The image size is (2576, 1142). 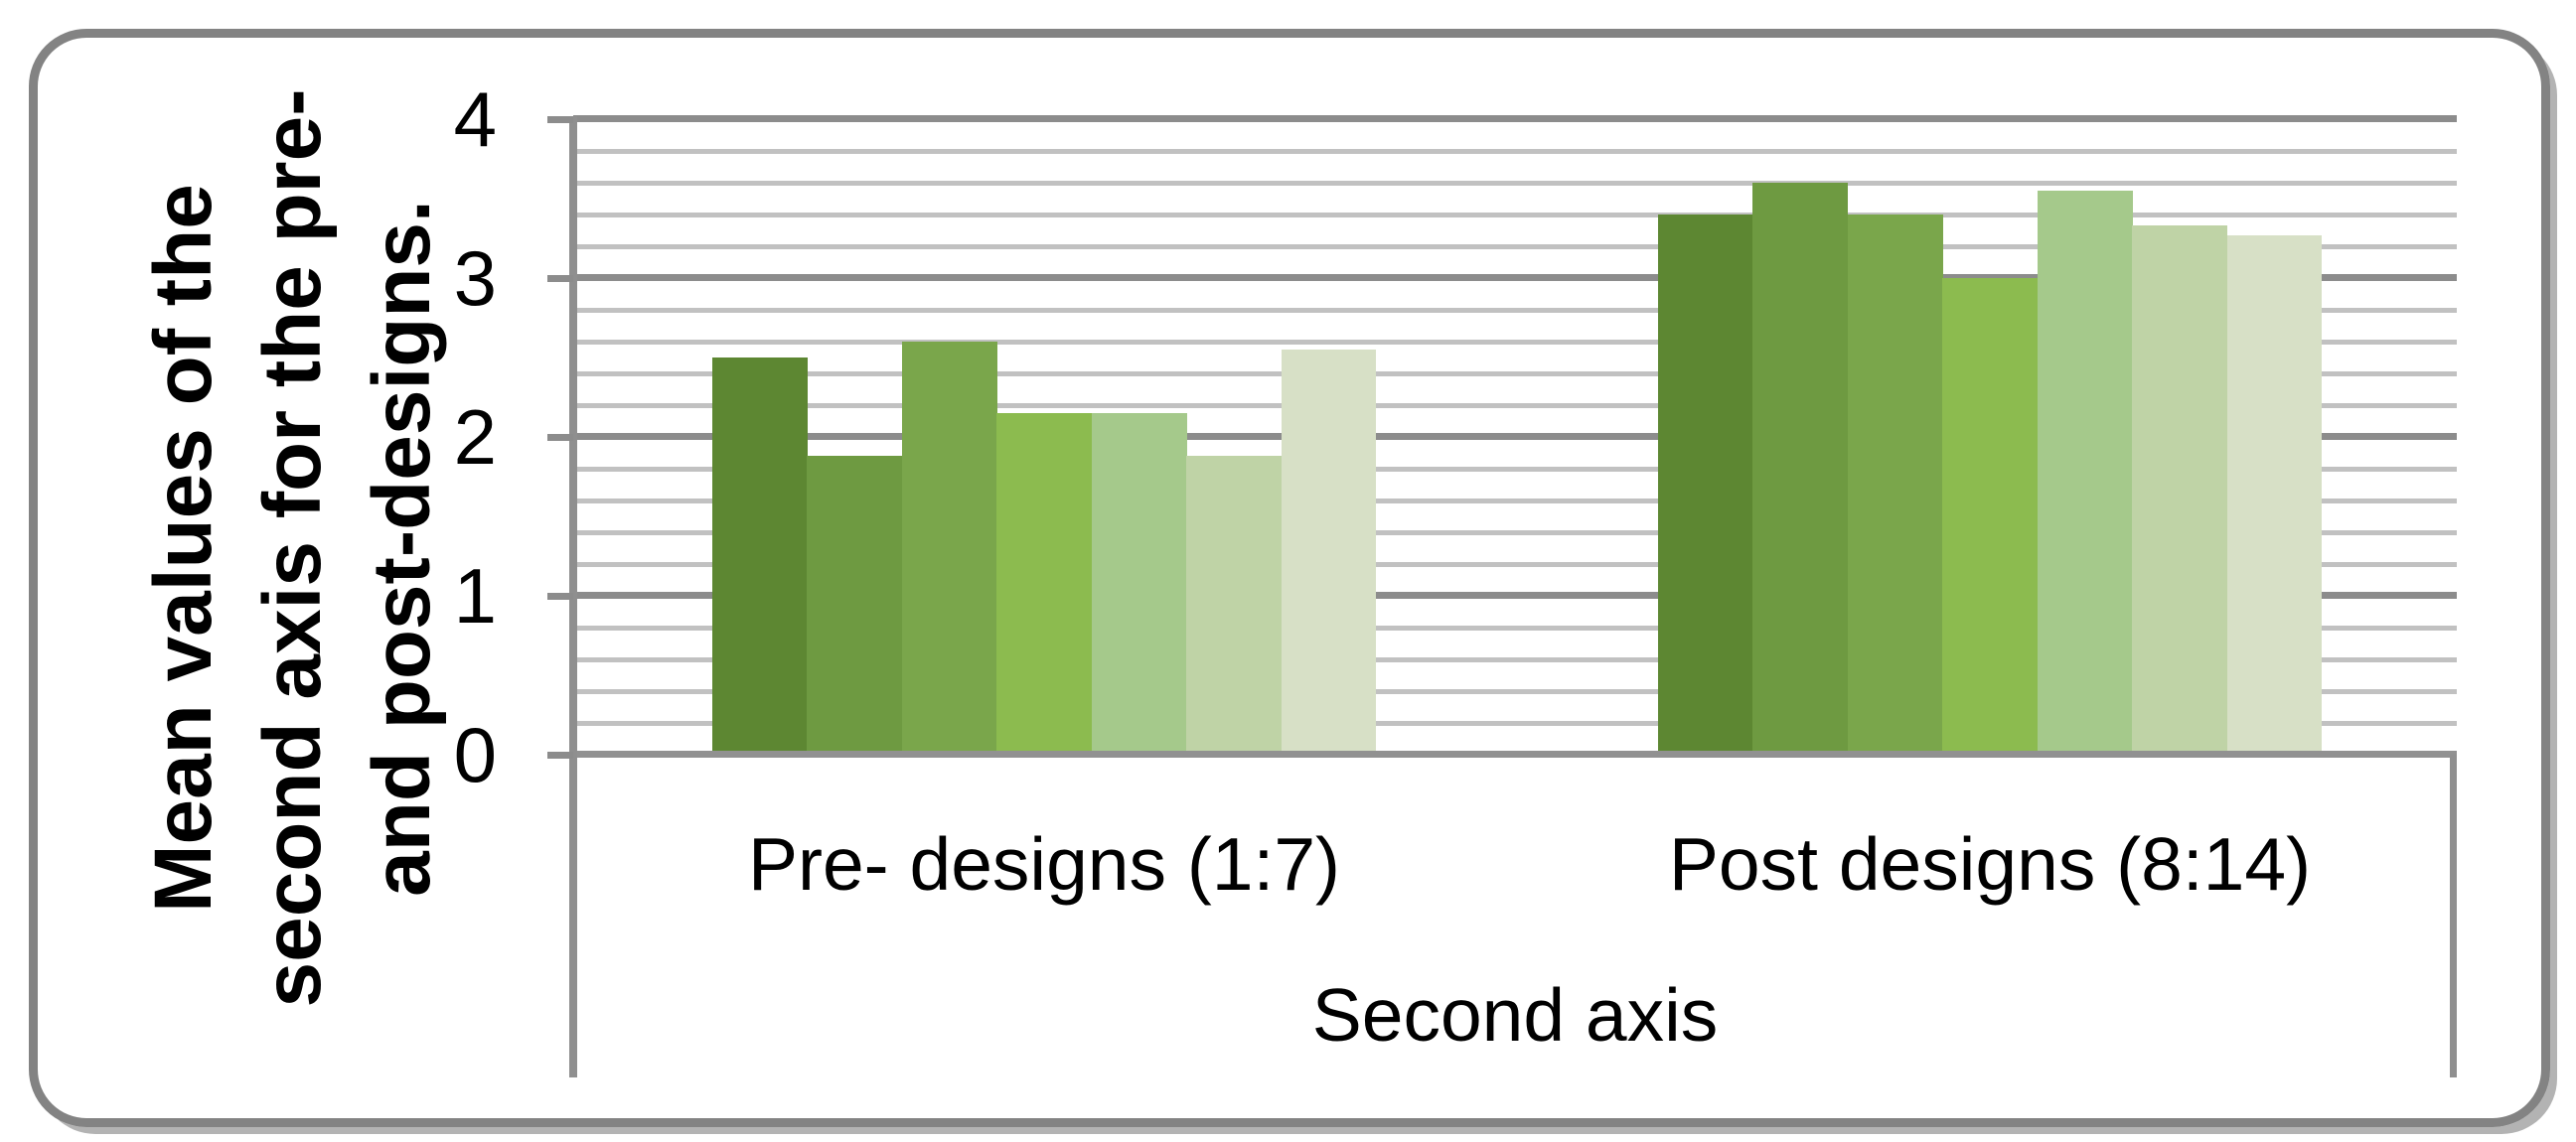 What do you see at coordinates (1515, 1015) in the screenshot?
I see `x-axis-title: Second axis` at bounding box center [1515, 1015].